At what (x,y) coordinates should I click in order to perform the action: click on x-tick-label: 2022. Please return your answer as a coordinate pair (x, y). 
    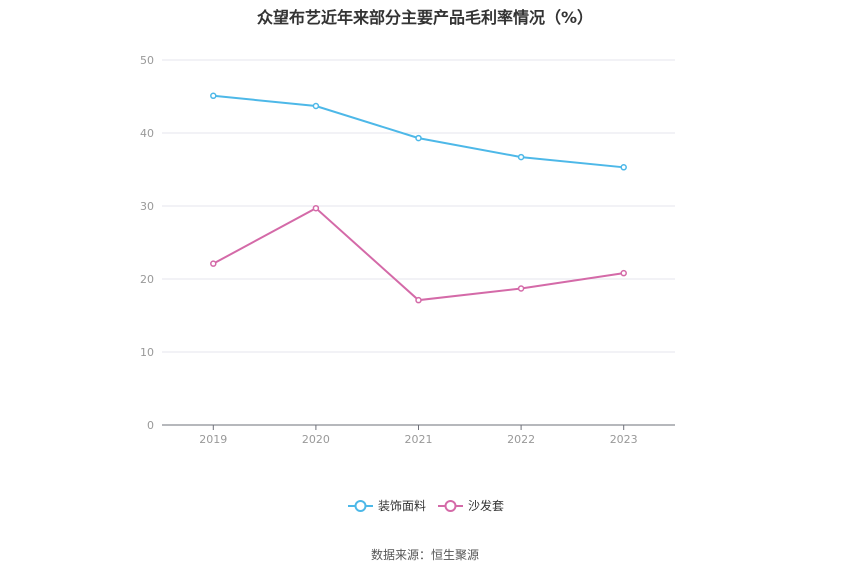
    Looking at the image, I should click on (521, 439).